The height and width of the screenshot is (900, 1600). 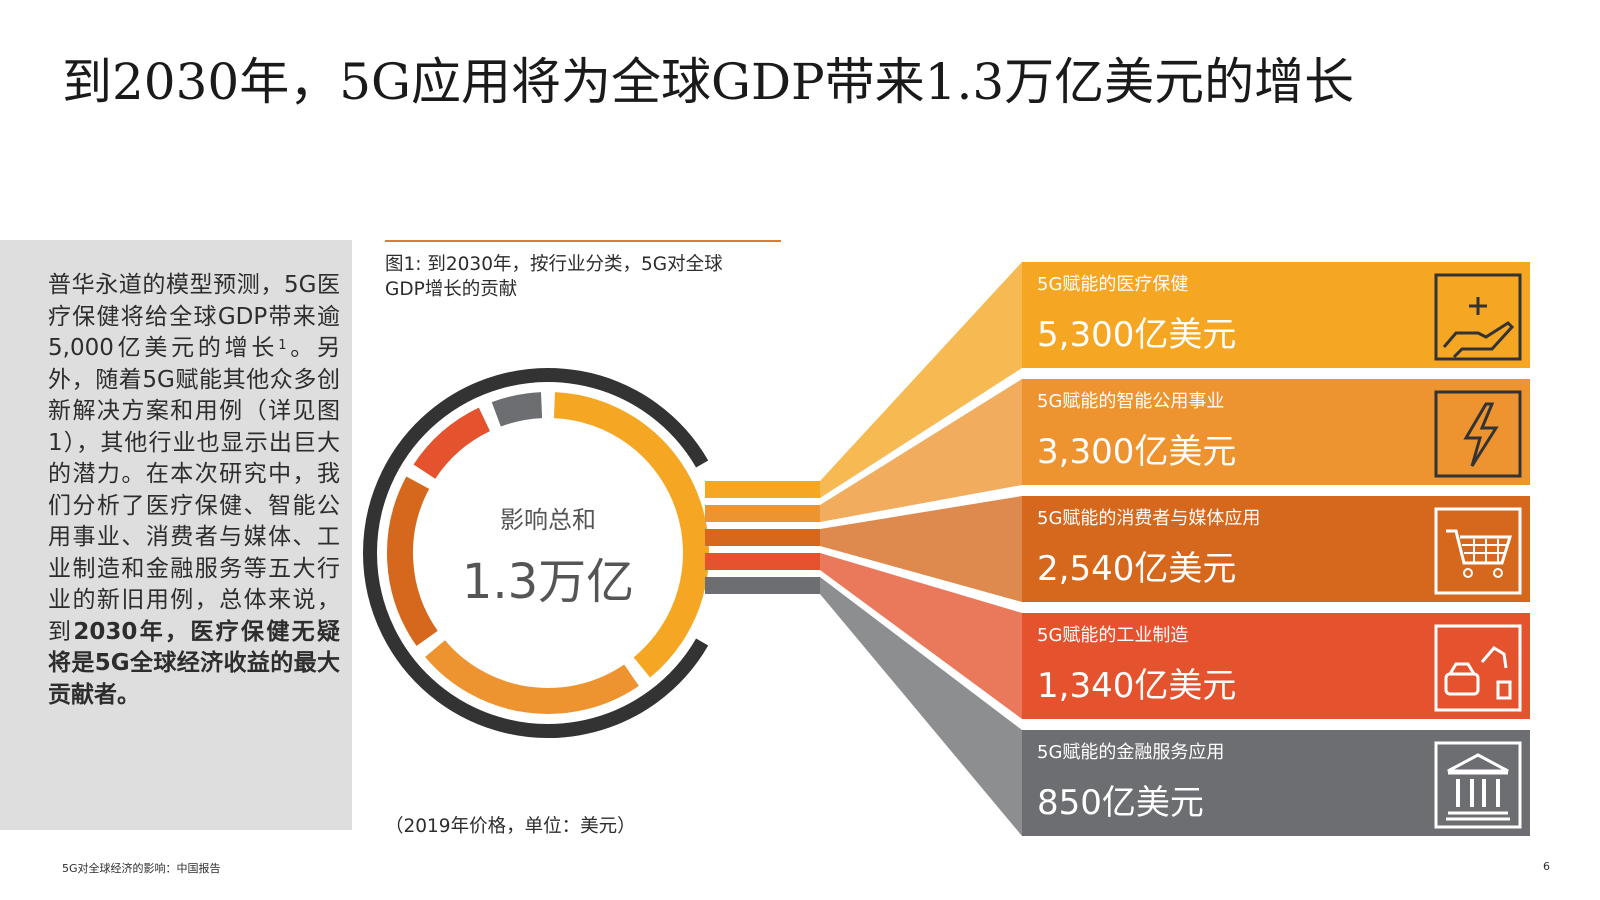 I want to click on center-label: 影响总和, so click(x=548, y=520).